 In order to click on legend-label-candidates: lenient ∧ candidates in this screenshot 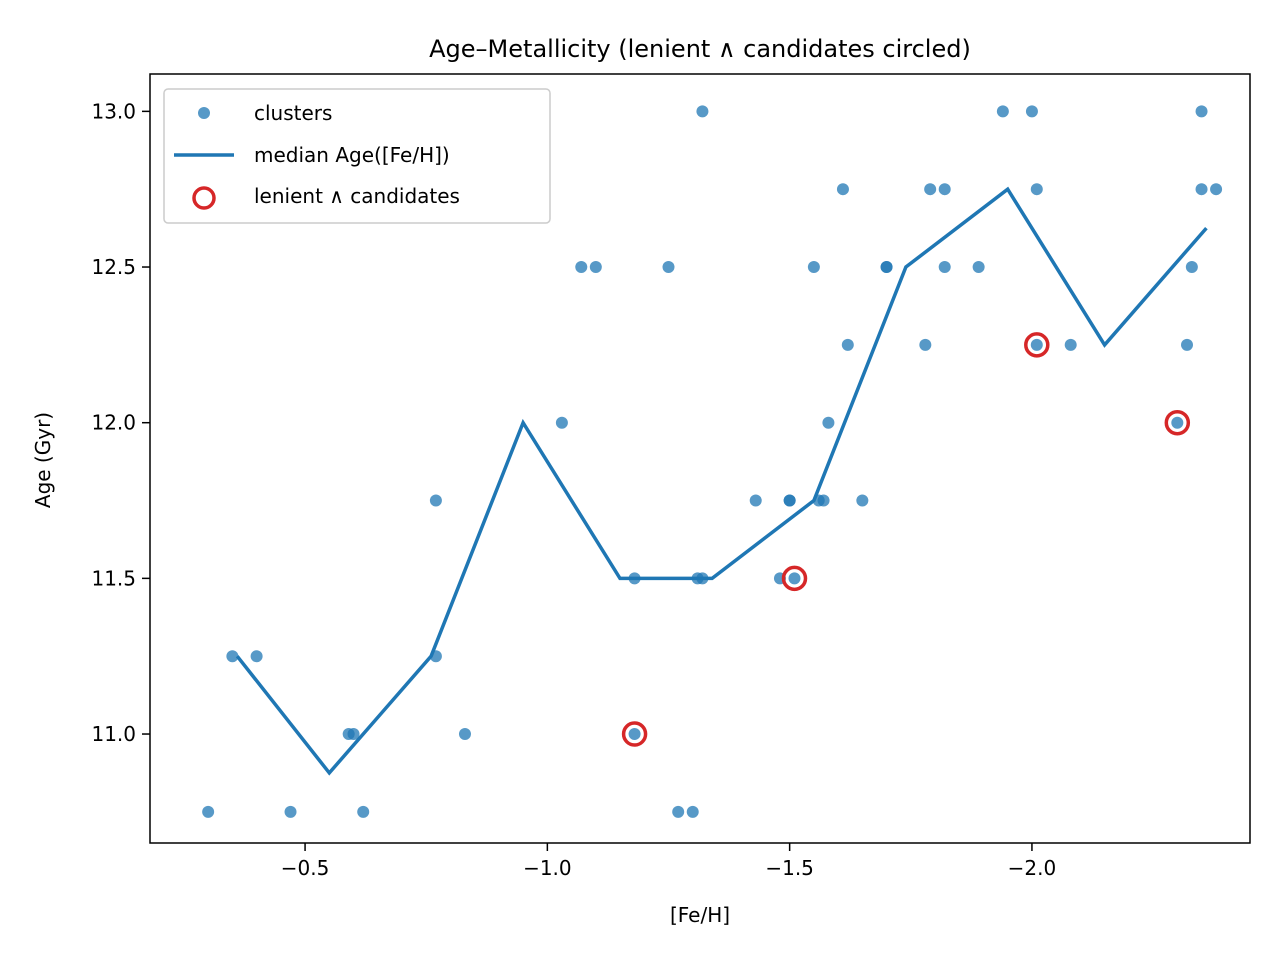, I will do `click(357, 196)`.